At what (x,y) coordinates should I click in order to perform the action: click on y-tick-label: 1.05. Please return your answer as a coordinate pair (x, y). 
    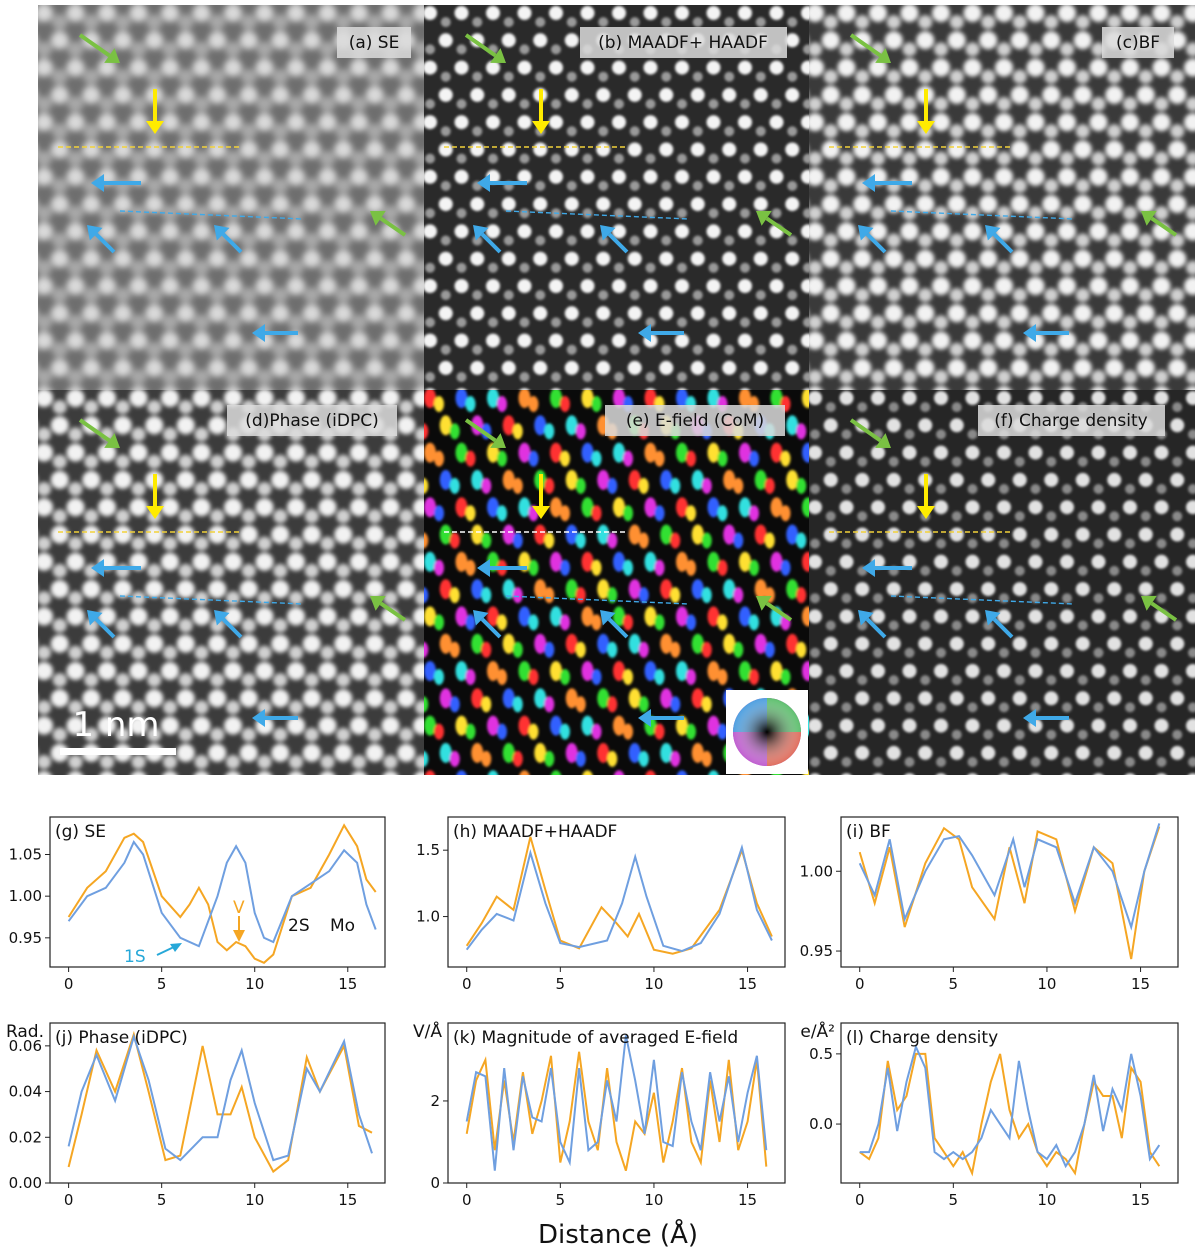
    Looking at the image, I should click on (25, 855).